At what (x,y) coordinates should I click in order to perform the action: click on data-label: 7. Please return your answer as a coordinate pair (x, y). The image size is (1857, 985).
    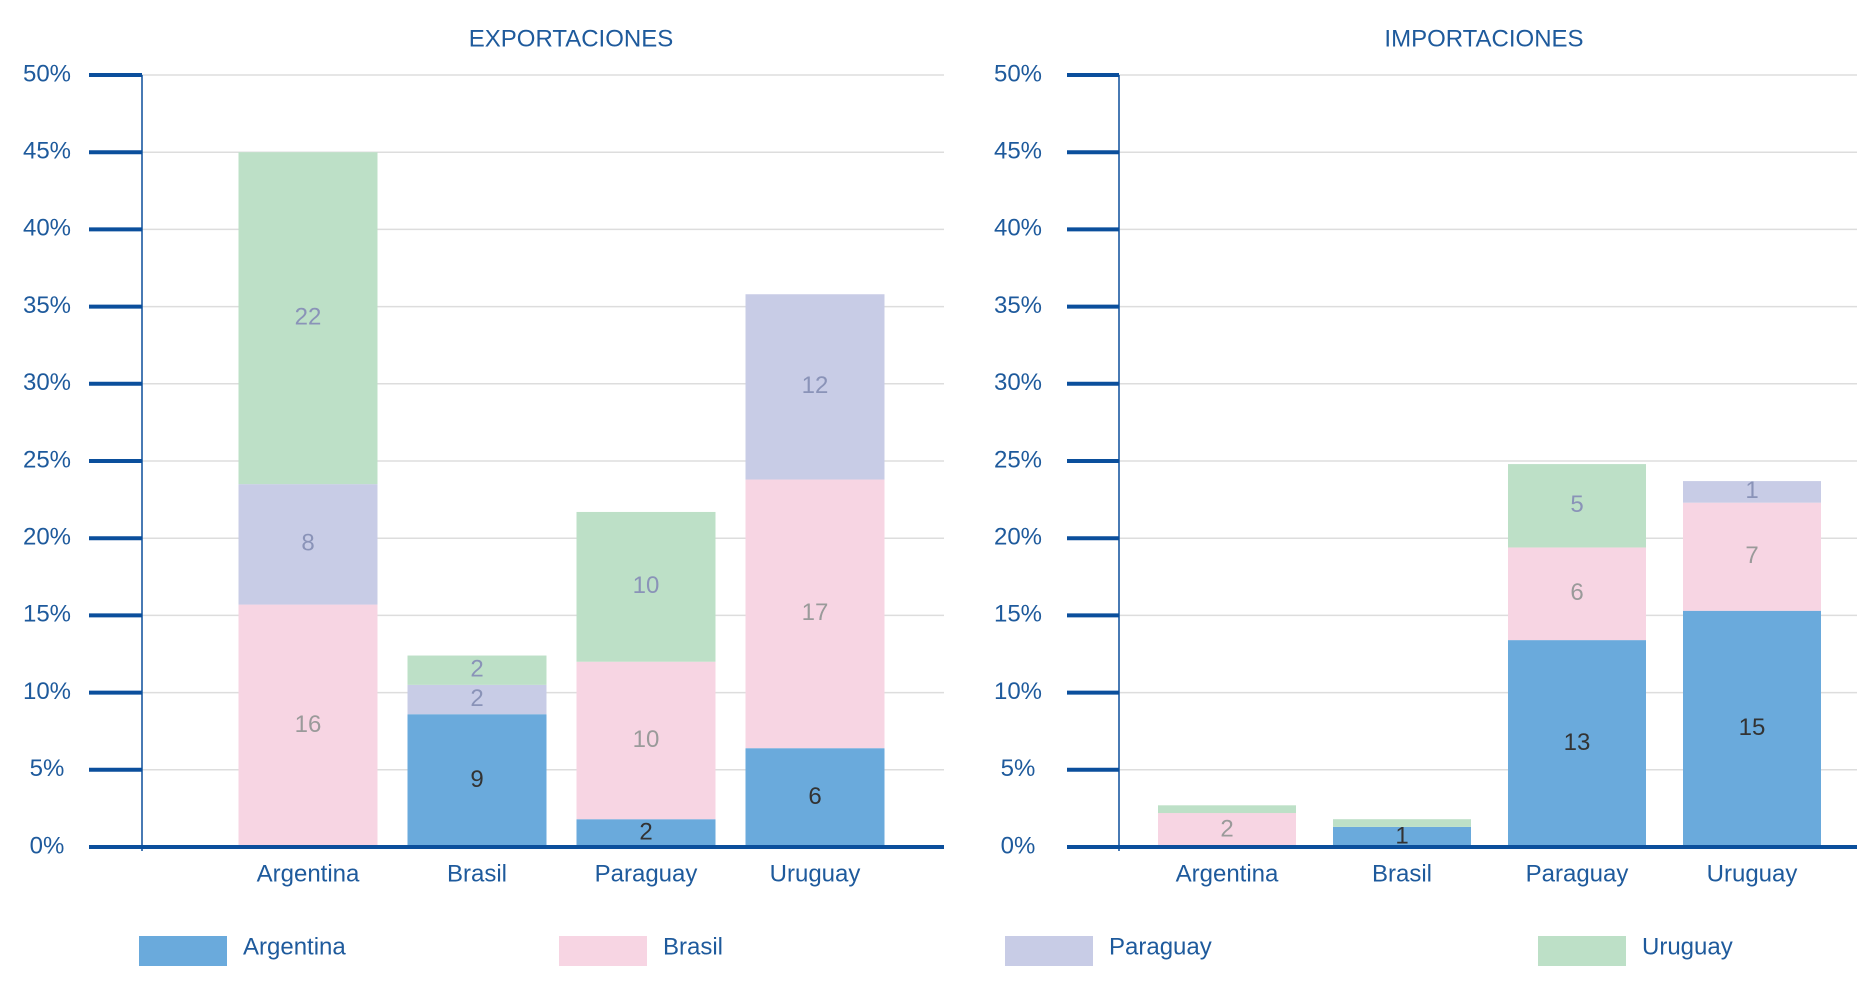
    Looking at the image, I should click on (1751, 555).